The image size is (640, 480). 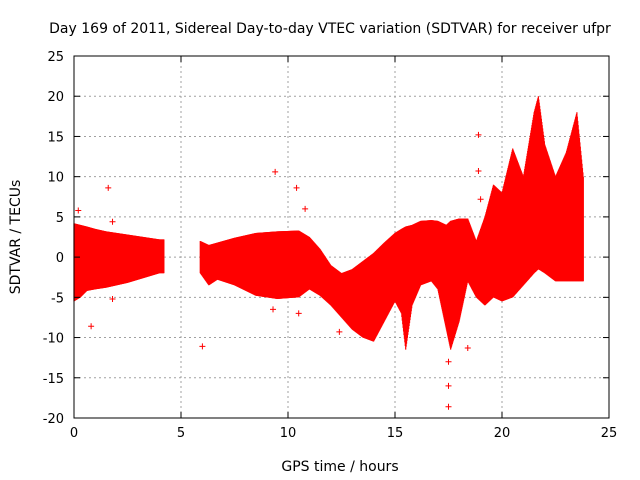 What do you see at coordinates (60, 218) in the screenshot?
I see `y-tick-label: 5` at bounding box center [60, 218].